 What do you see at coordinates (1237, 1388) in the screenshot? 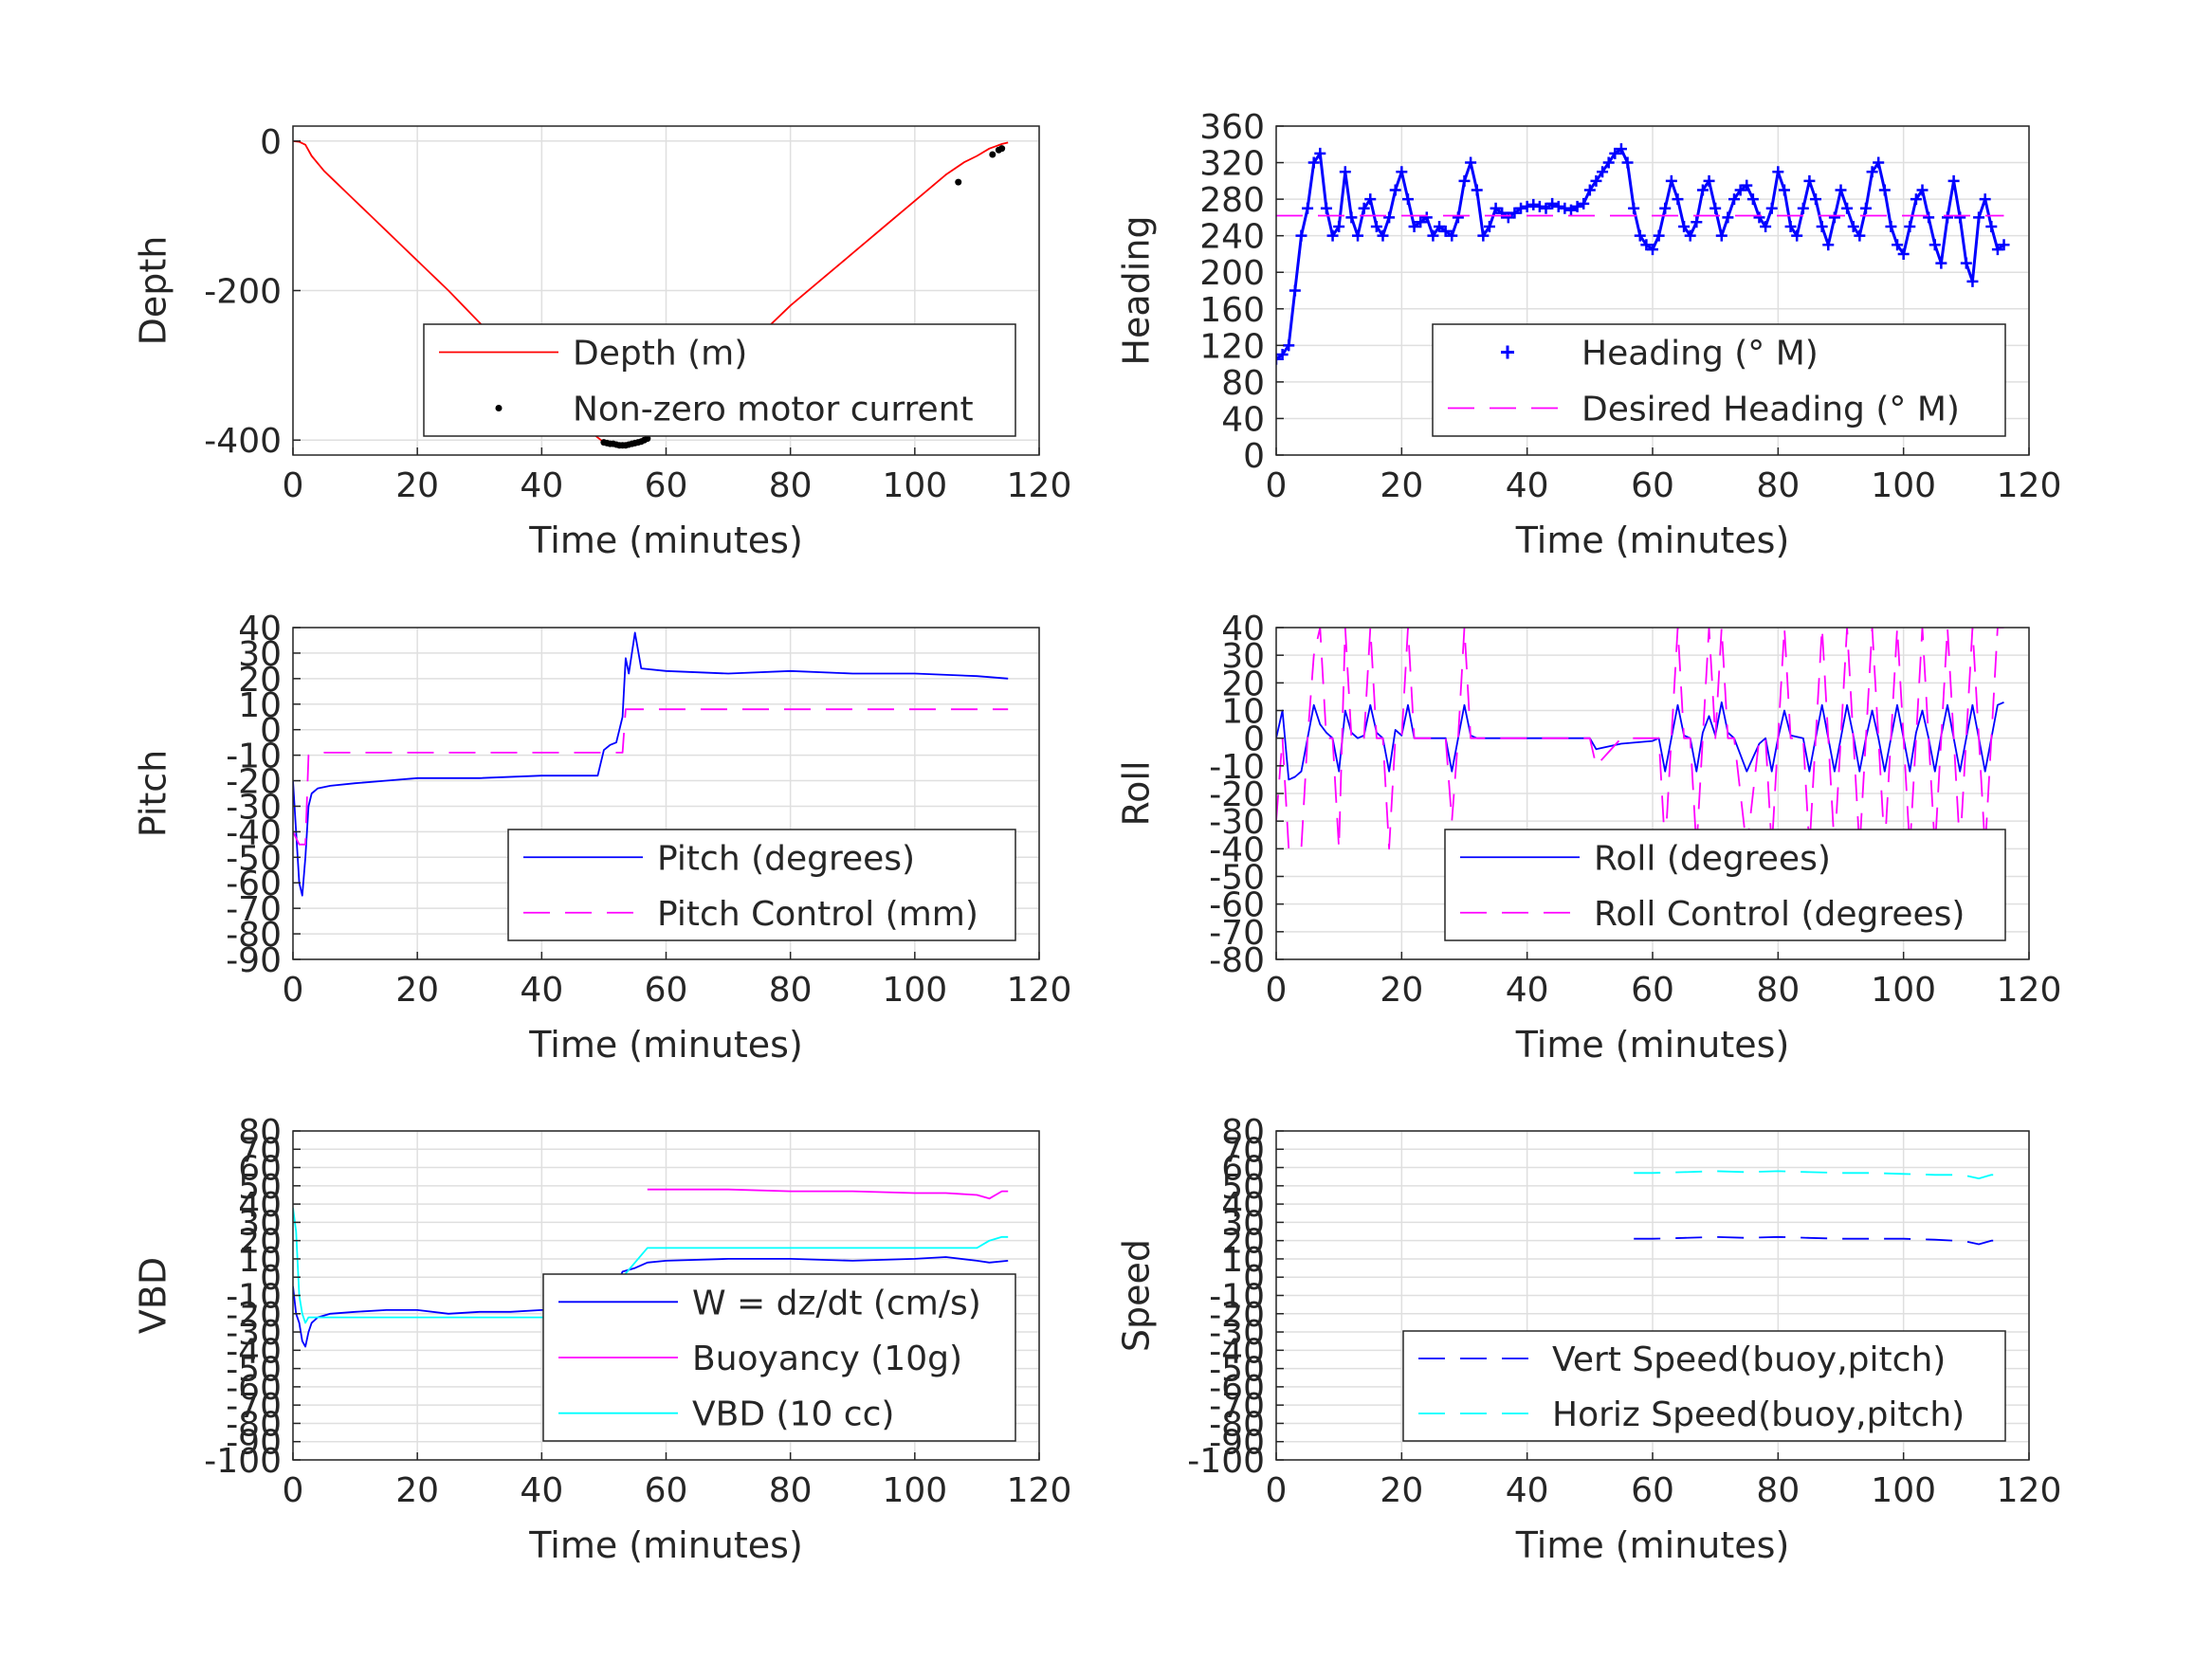
I see `y-tick-label: -60` at bounding box center [1237, 1388].